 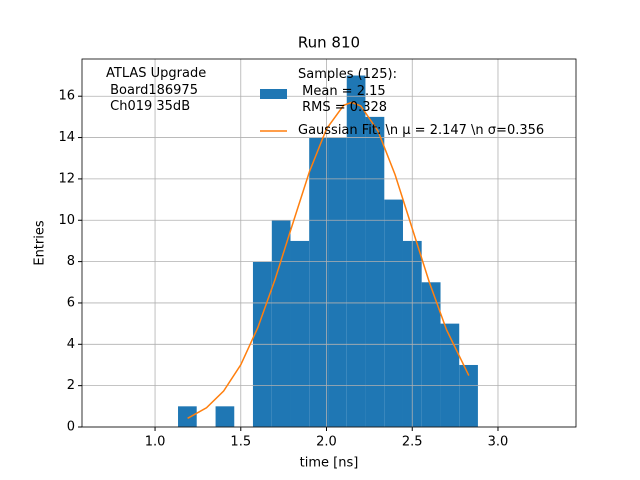 I want to click on y-axis-label: Entries, so click(x=40, y=243).